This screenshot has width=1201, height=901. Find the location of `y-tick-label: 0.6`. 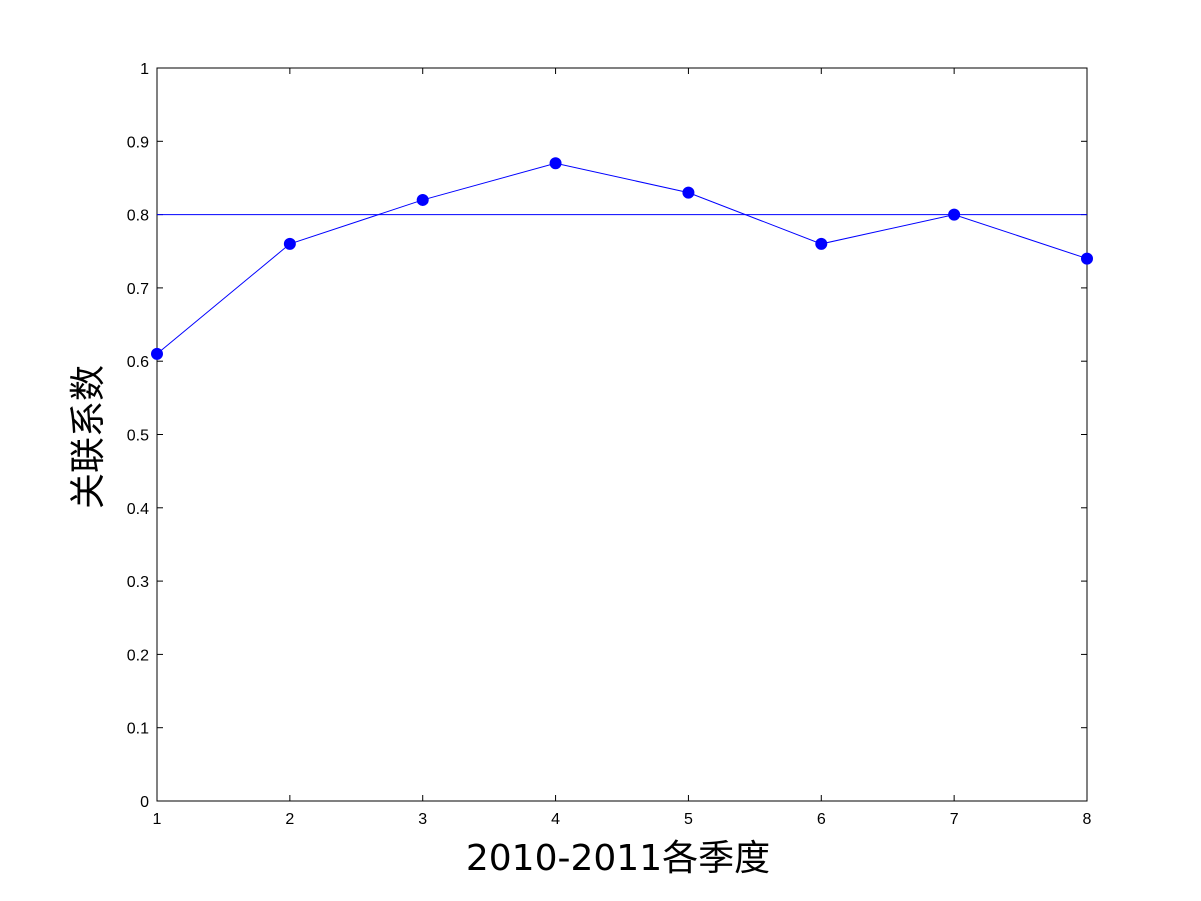

y-tick-label: 0.6 is located at coordinates (138, 362).